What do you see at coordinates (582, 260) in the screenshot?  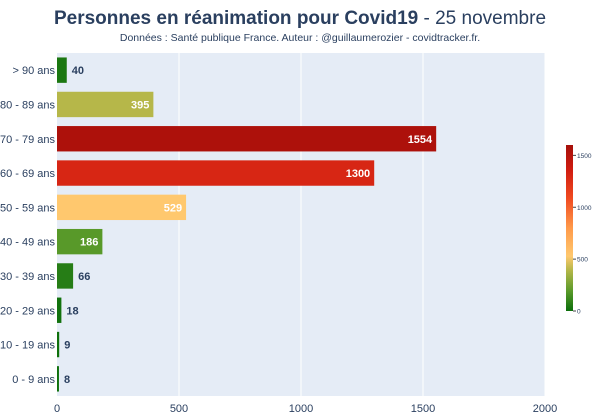 I see `colorbar-tick-label: 500` at bounding box center [582, 260].